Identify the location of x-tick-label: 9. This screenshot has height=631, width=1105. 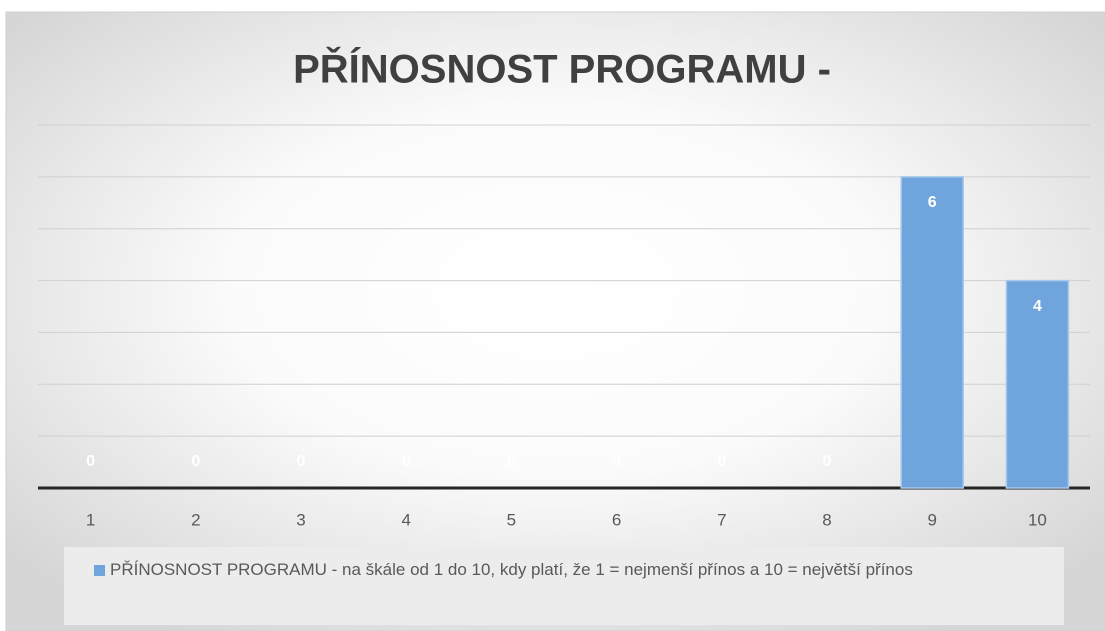
(931, 519).